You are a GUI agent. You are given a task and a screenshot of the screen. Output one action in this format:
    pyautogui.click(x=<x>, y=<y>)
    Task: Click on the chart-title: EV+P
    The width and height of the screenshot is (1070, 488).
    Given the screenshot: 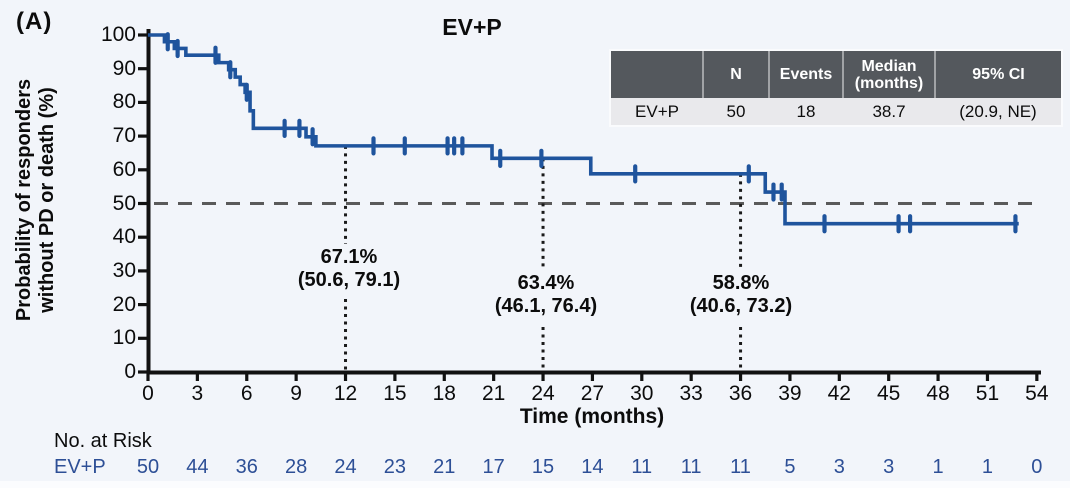 What is the action you would take?
    pyautogui.click(x=472, y=27)
    